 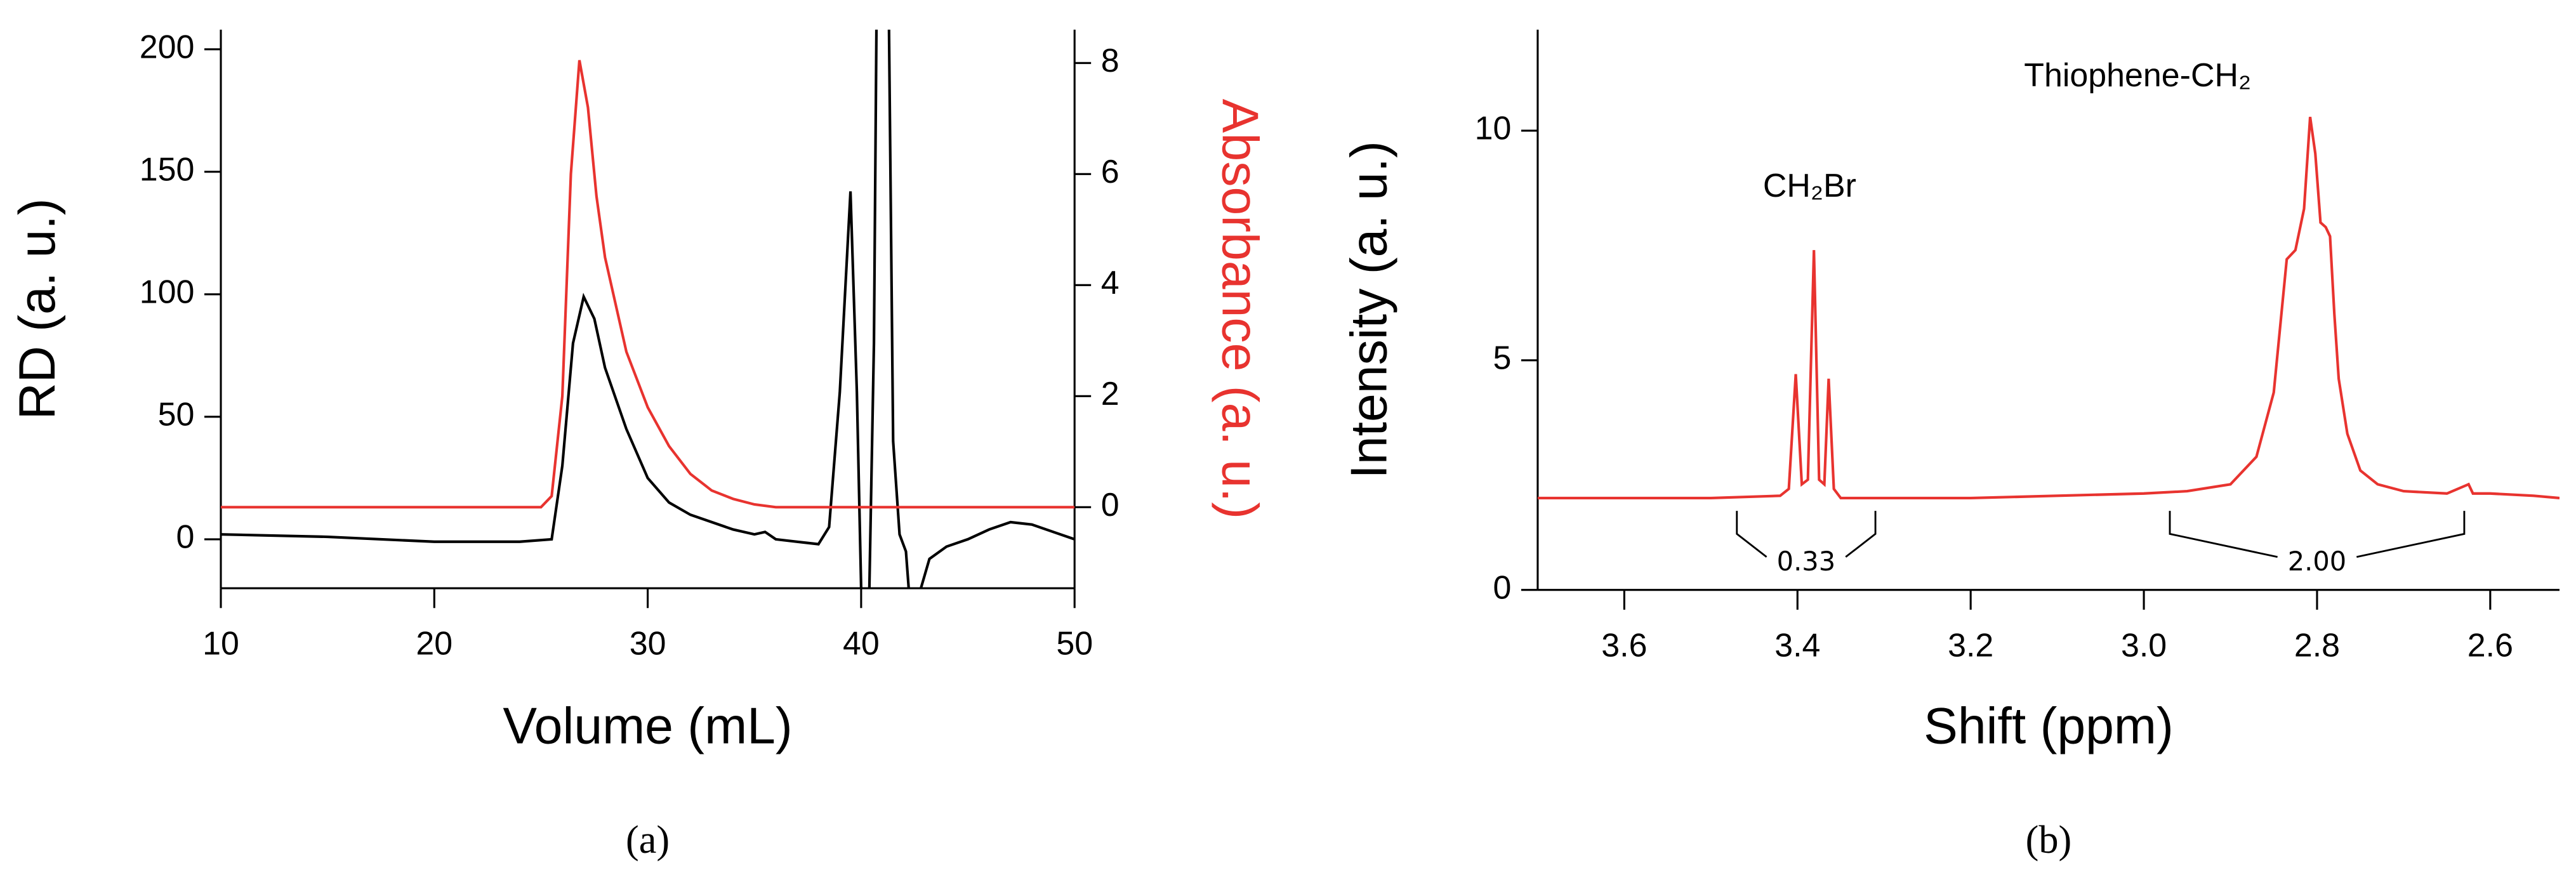 I want to click on x-tick-label: 3.2, so click(x=1970, y=645).